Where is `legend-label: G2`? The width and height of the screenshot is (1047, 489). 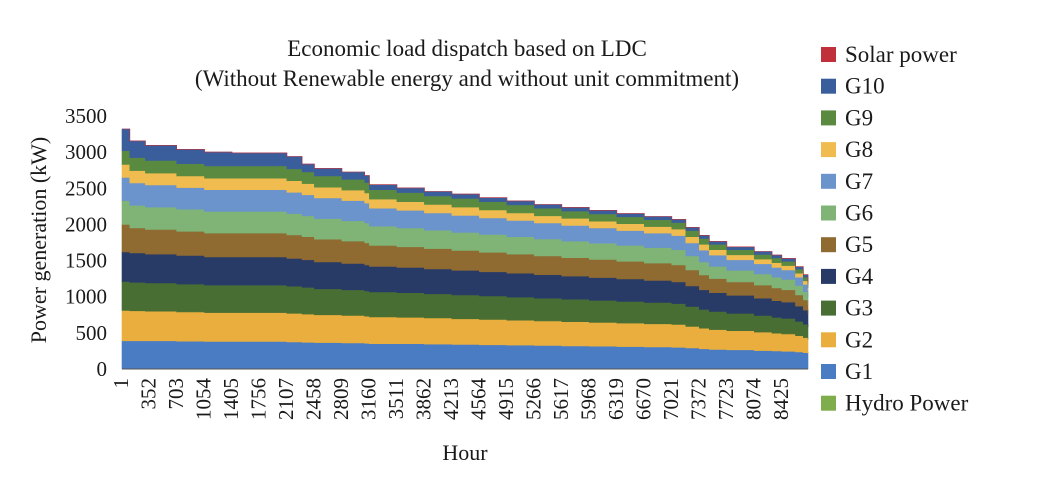 legend-label: G2 is located at coordinates (859, 339).